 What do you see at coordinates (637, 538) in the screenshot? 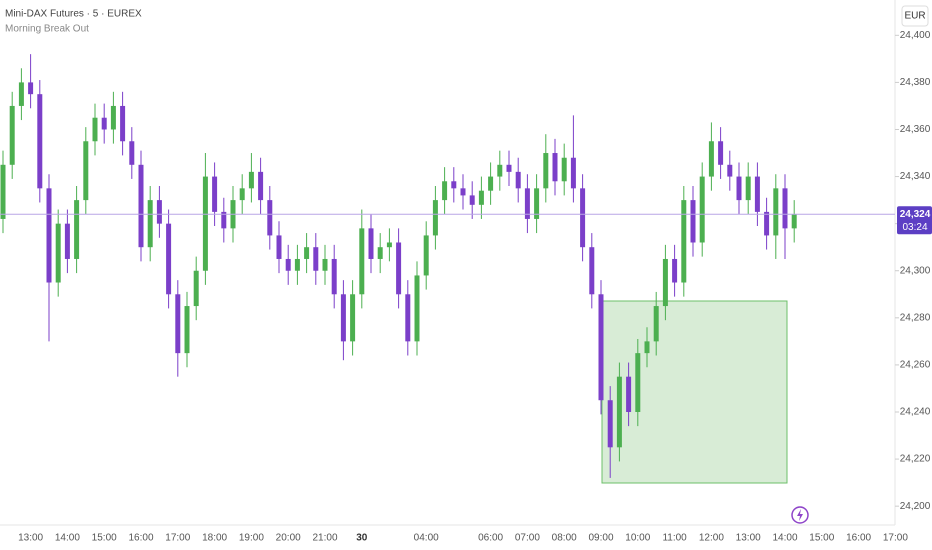
I see `x-tick-label: 10:00` at bounding box center [637, 538].